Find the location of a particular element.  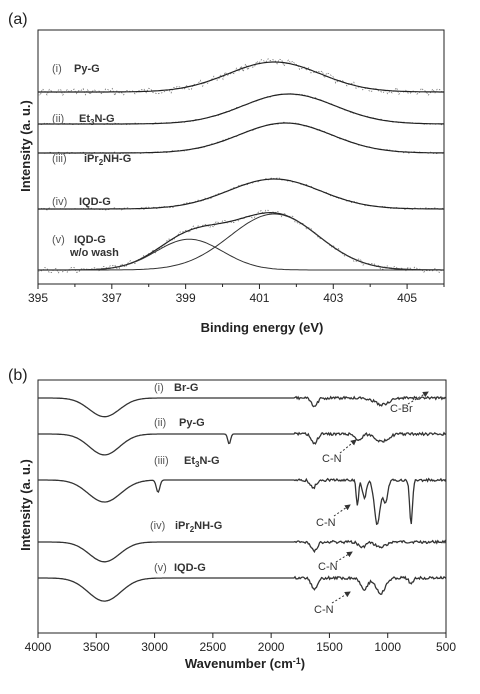

panel-a-x-tick-label: 401 is located at coordinates (259, 298).